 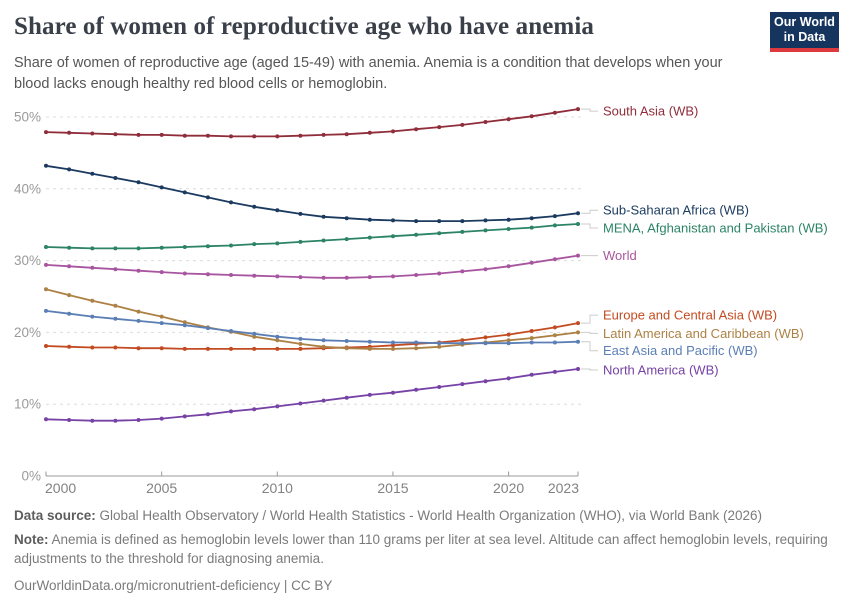 I want to click on series-line-latin-america-and-caribbean-wb, so click(x=312, y=319).